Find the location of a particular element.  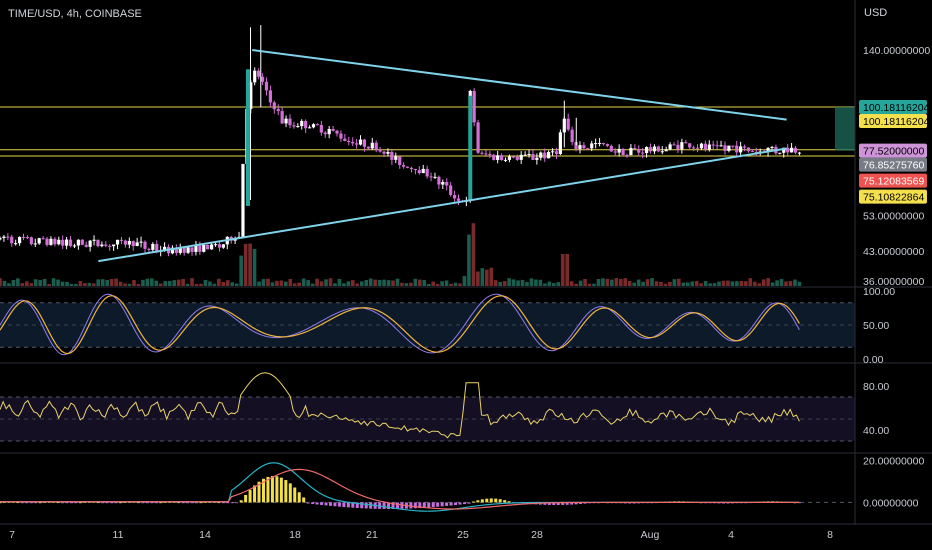

price-tag-label: 75.10822864 is located at coordinates (893, 198).